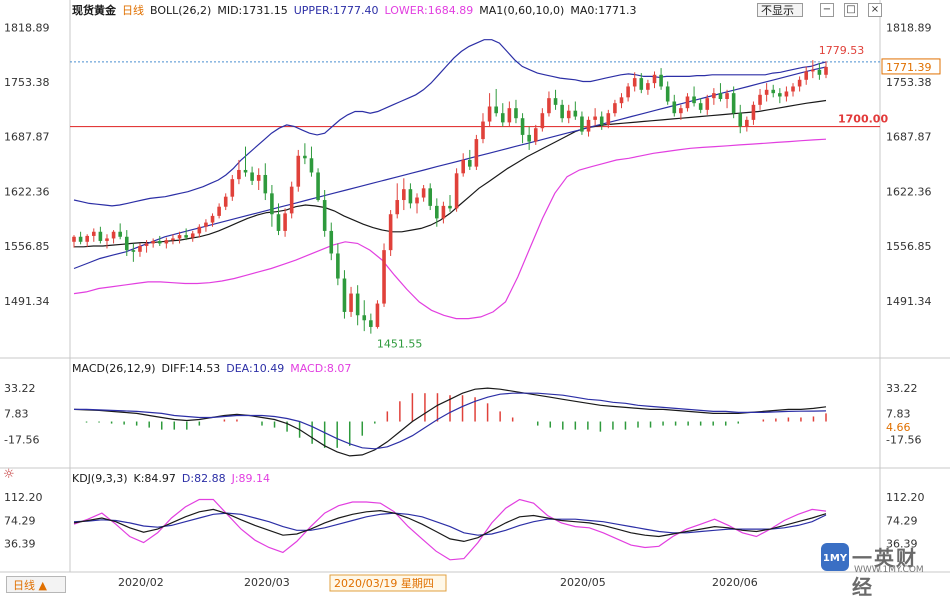  What do you see at coordinates (114, 368) in the screenshot?
I see `macd-label: MACD(26,12,9)` at bounding box center [114, 368].